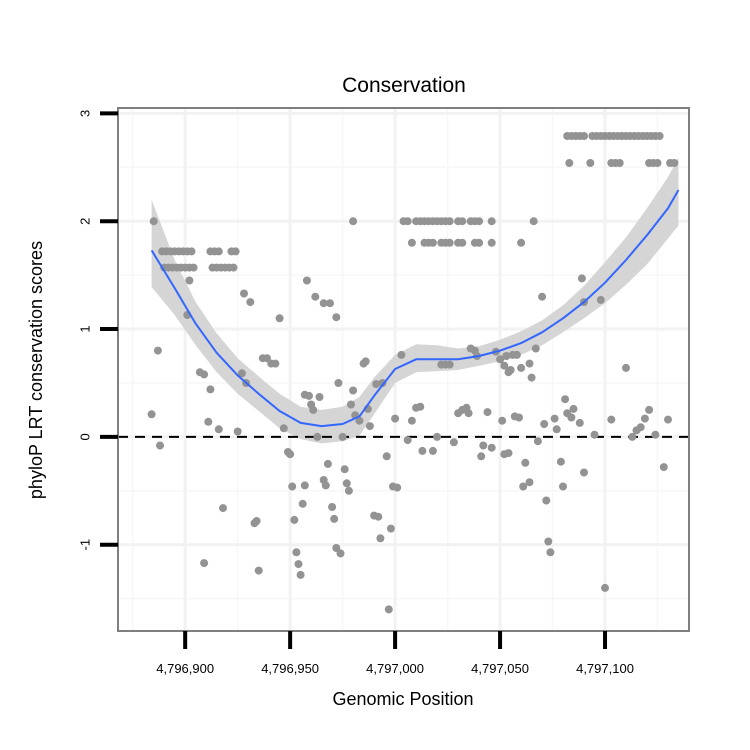 The width and height of the screenshot is (750, 750). What do you see at coordinates (36, 370) in the screenshot?
I see `y-axis-label: phyloP LRT conservation scores` at bounding box center [36, 370].